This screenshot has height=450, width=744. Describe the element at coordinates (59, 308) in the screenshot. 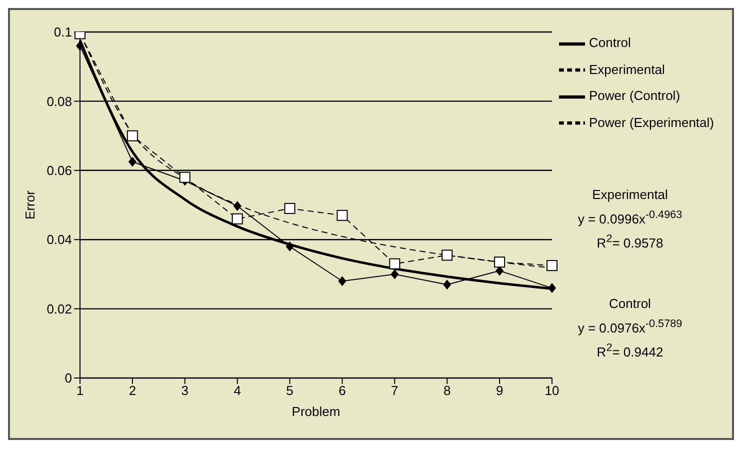

I see `y-tick-label: 0.02` at that location.